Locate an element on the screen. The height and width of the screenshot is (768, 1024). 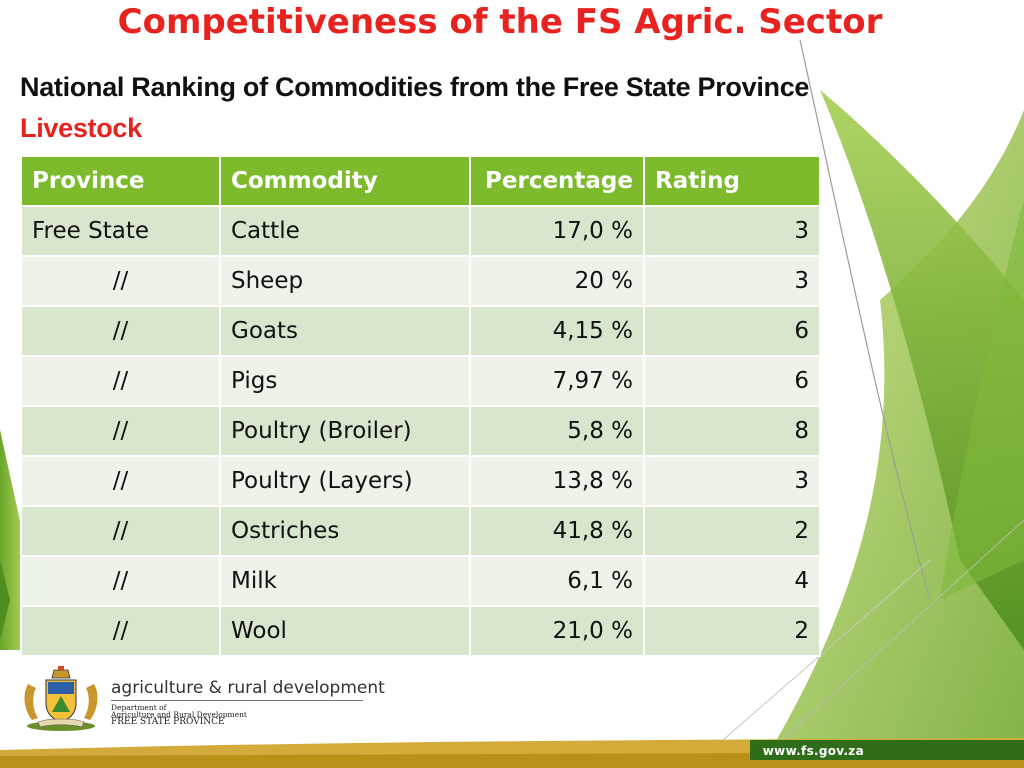
cell-percentage: 17,0 % is located at coordinates (557, 231).